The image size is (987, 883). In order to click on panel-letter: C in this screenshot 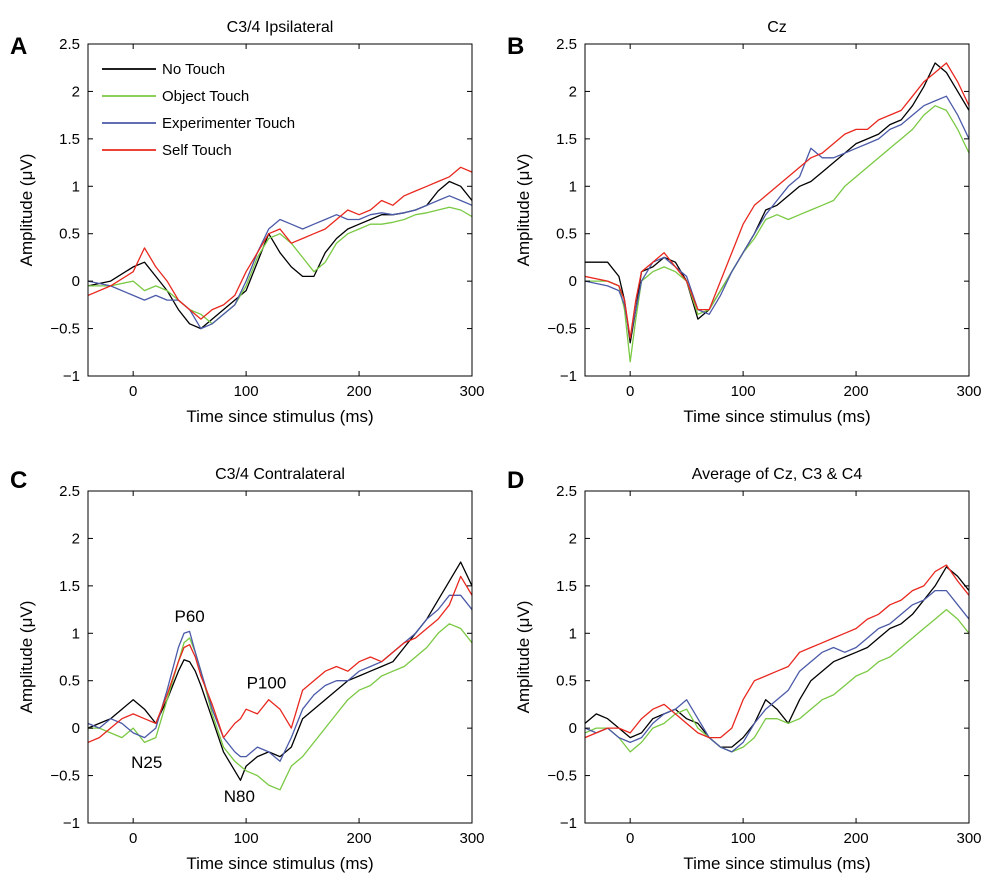, I will do `click(18, 480)`.